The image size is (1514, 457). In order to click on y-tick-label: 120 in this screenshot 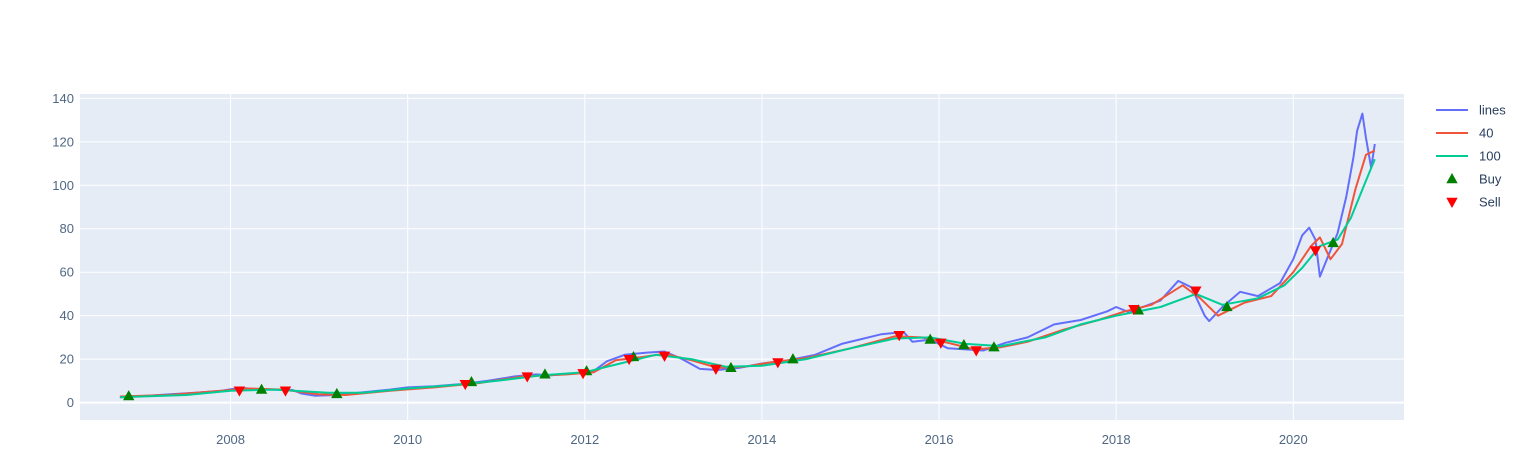, I will do `click(63, 141)`.